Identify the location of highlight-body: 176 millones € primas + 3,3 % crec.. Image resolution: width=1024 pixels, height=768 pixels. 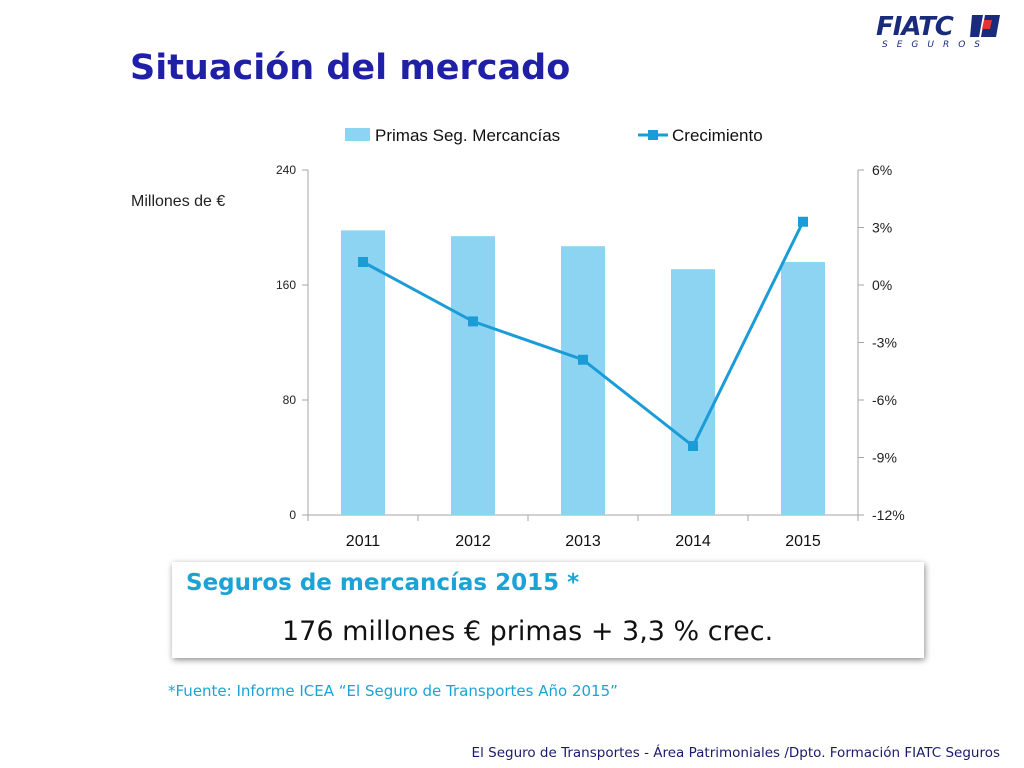
(528, 631).